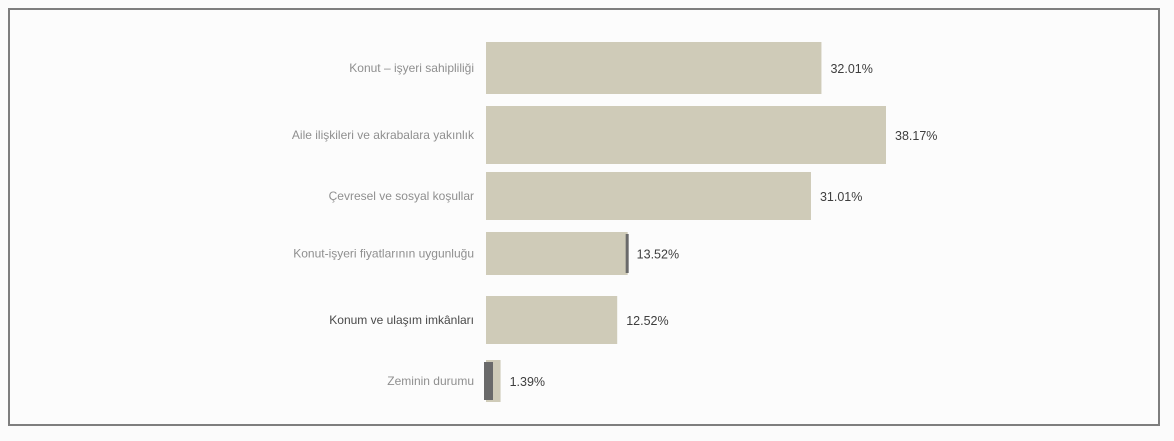  Describe the element at coordinates (401, 196) in the screenshot. I see `category-label-2: Çevresel ve sosyal koşullar` at that location.